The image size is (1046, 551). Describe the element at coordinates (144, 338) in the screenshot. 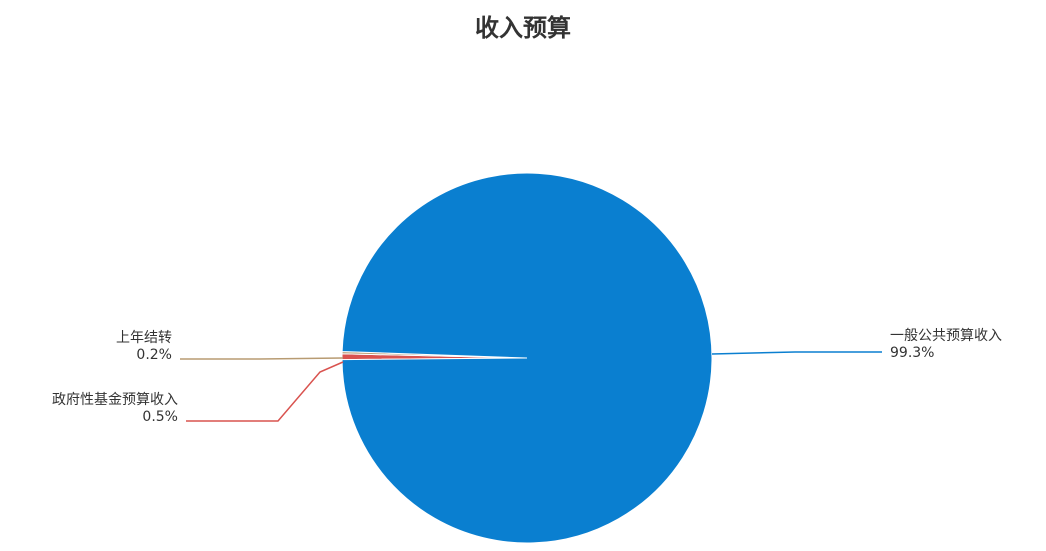

I see `label-carryover: 上年结转` at that location.